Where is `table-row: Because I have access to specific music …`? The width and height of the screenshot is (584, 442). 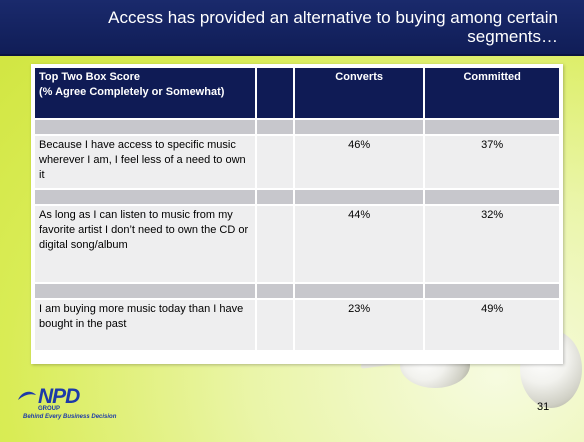 table-row: Because I have access to specific music … is located at coordinates (297, 162).